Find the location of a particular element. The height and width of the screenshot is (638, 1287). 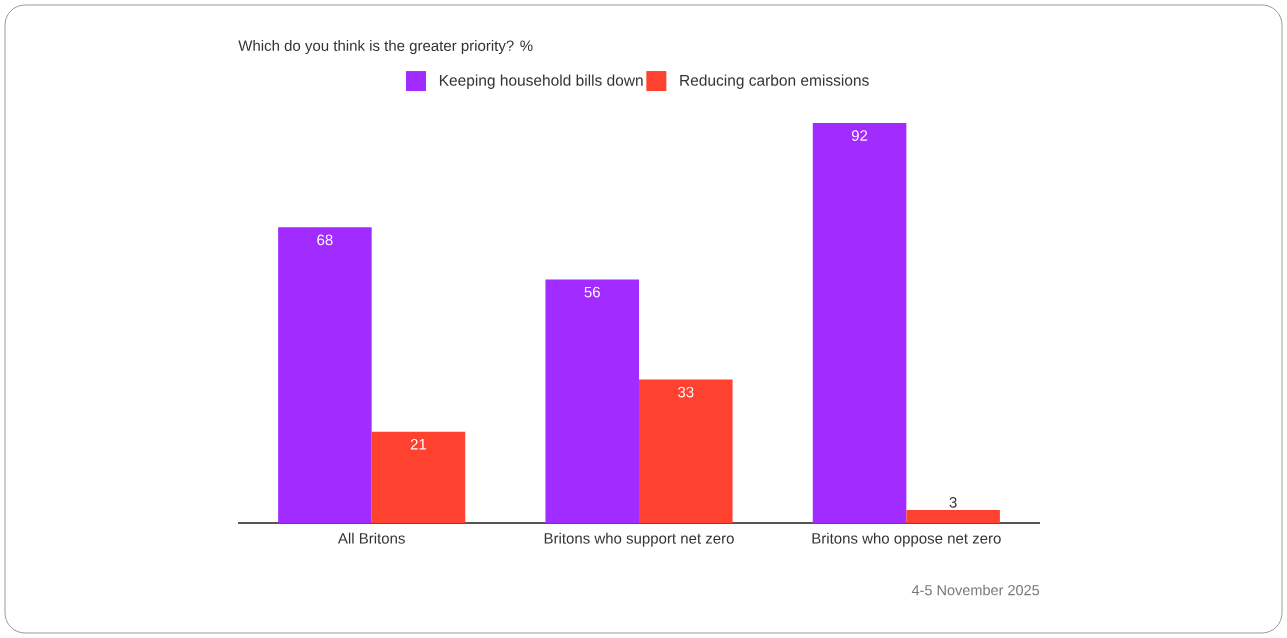

data-label: 21 is located at coordinates (418, 444).